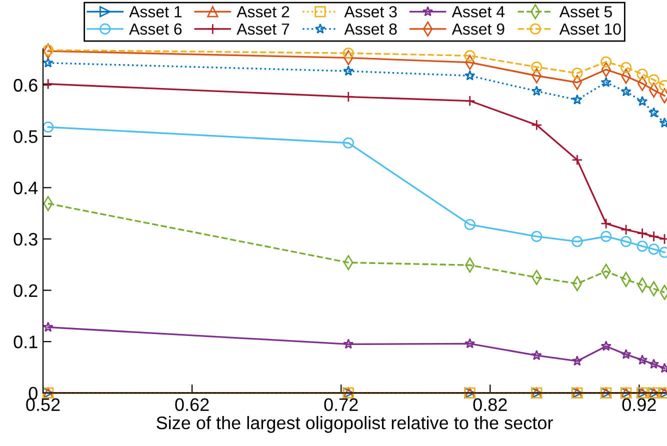 The height and width of the screenshot is (446, 667). Describe the element at coordinates (26, 188) in the screenshot. I see `y-tick-label: 0.4` at that location.